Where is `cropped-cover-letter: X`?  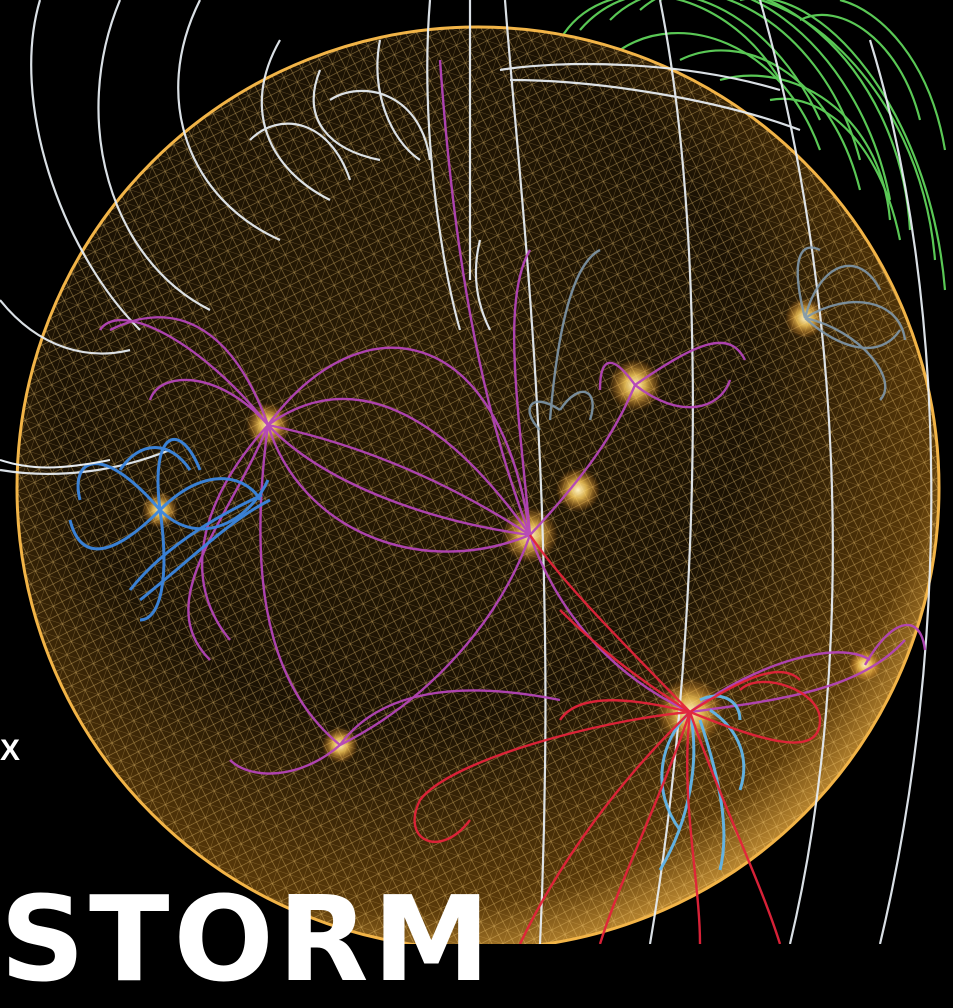
cropped-cover-letter: X is located at coordinates (10, 750).